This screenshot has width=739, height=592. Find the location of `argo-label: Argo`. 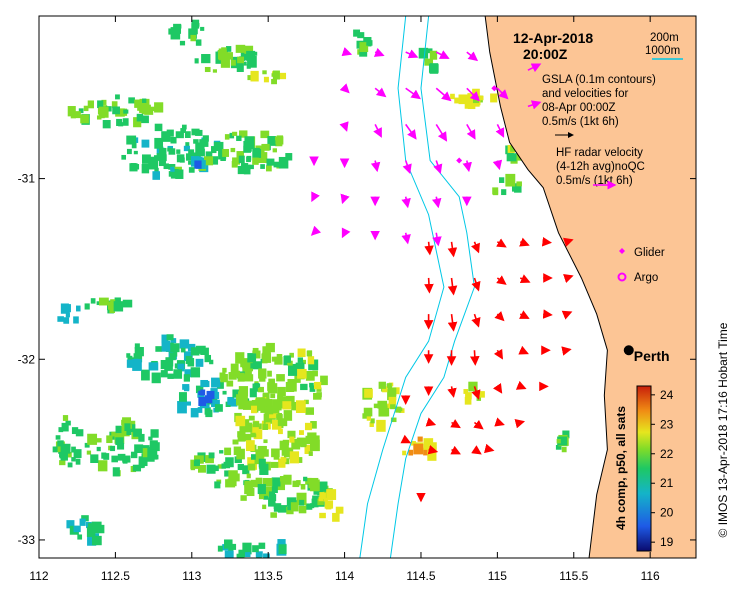

argo-label: Argo is located at coordinates (646, 278).